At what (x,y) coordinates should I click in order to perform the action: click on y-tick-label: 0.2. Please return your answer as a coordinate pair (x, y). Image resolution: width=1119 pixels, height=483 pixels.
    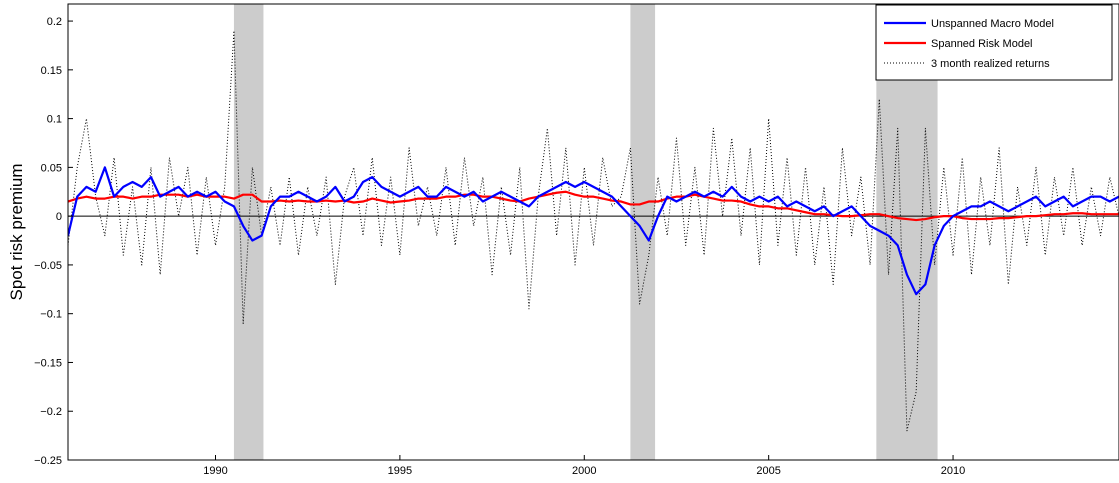
    Looking at the image, I should click on (54, 22).